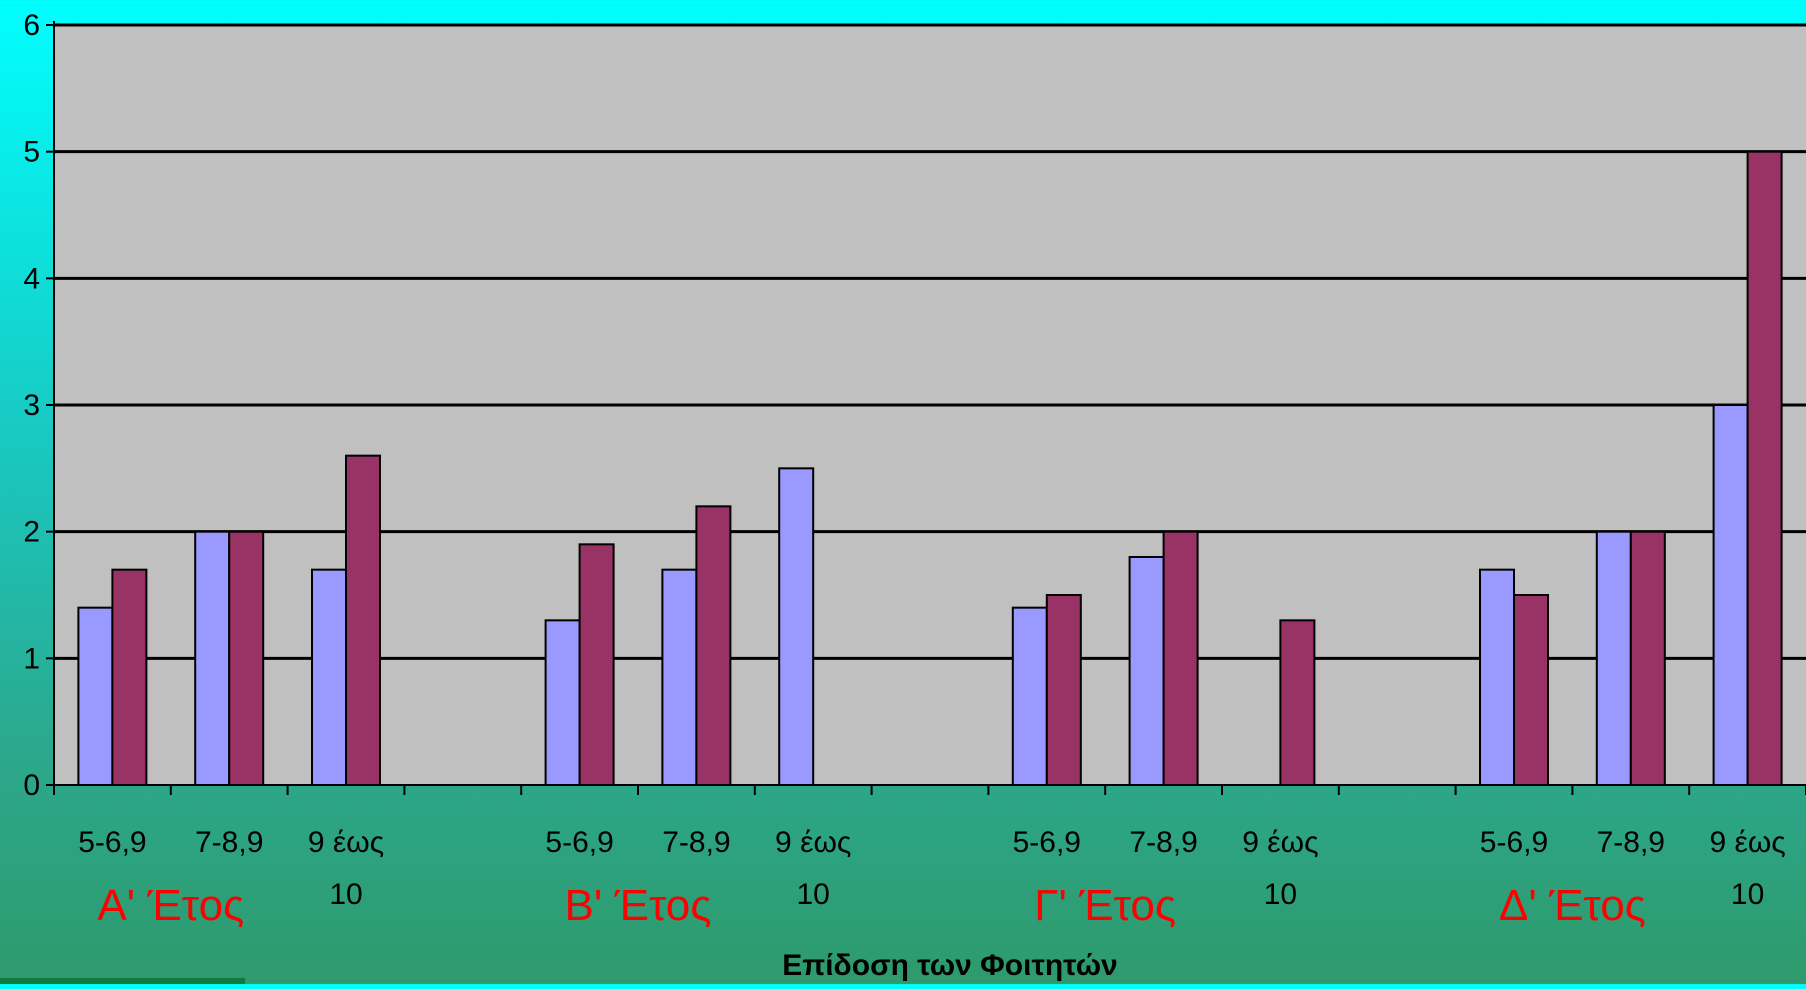 Image resolution: width=1806 pixels, height=989 pixels. What do you see at coordinates (950, 965) in the screenshot?
I see `x-axis-title: Επίδοση των Φοιτητών` at bounding box center [950, 965].